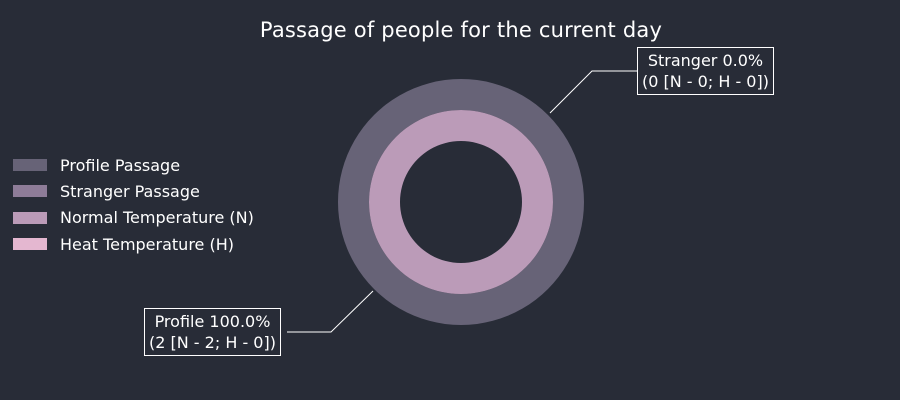  I want to click on donut-slice-normal-temperature-n, so click(460, 202).